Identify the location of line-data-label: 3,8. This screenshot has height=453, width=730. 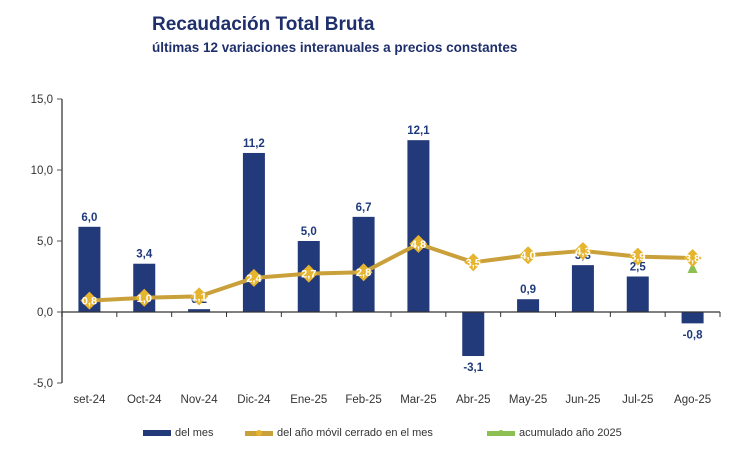
(692, 259).